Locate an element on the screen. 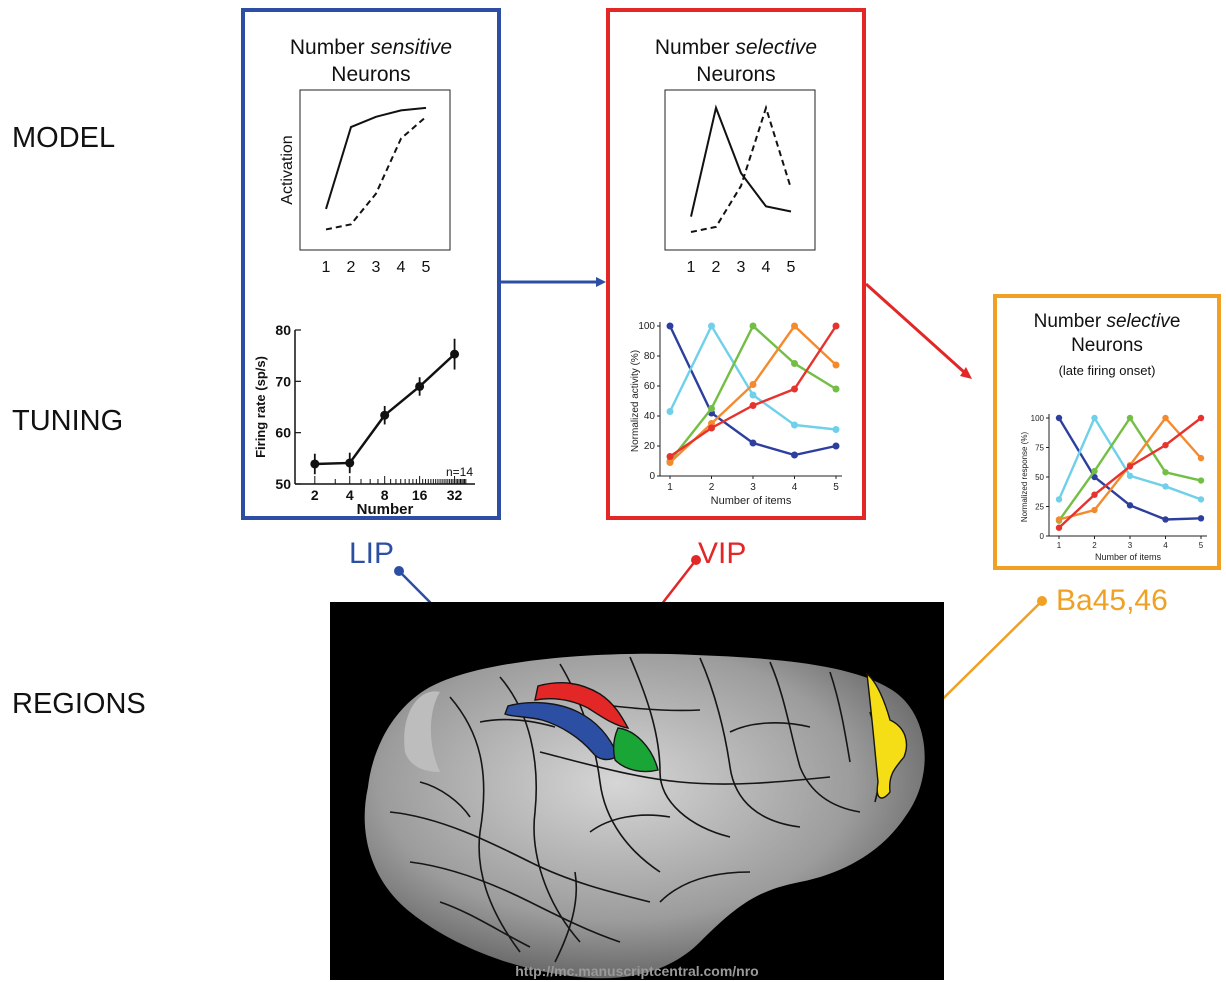 The width and height of the screenshot is (1226, 982). n-annotation: n=14 is located at coordinates (459, 472).